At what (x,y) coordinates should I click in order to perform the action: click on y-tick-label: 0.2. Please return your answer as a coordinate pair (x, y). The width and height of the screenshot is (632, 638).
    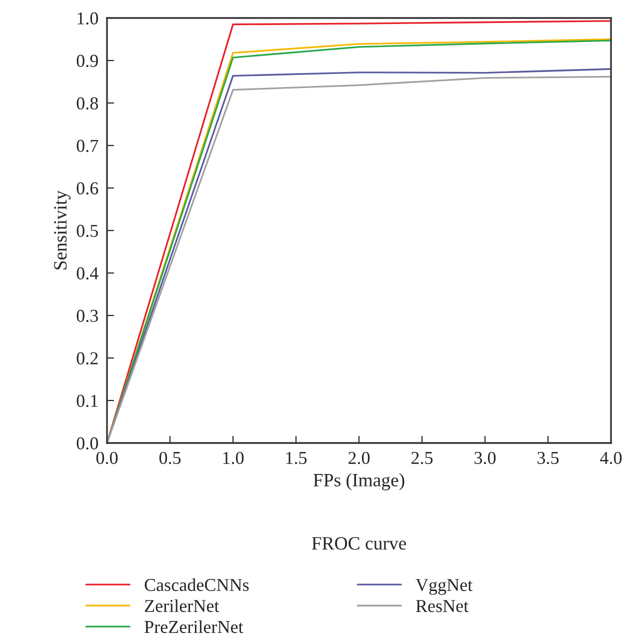
    Looking at the image, I should click on (87, 358).